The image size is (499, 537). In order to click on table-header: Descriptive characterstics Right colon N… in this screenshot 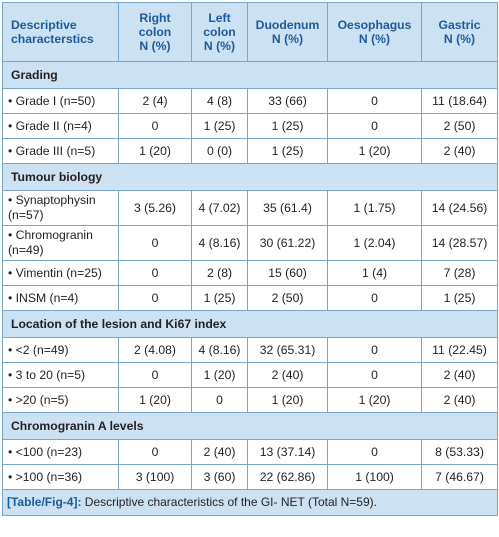, I will do `click(250, 32)`.